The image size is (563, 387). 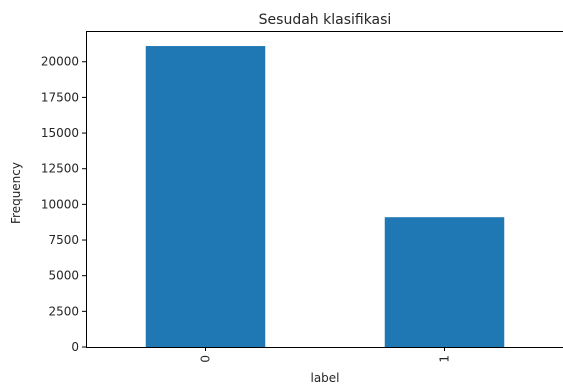 I want to click on y-tick-label: 20000, so click(x=60, y=62).